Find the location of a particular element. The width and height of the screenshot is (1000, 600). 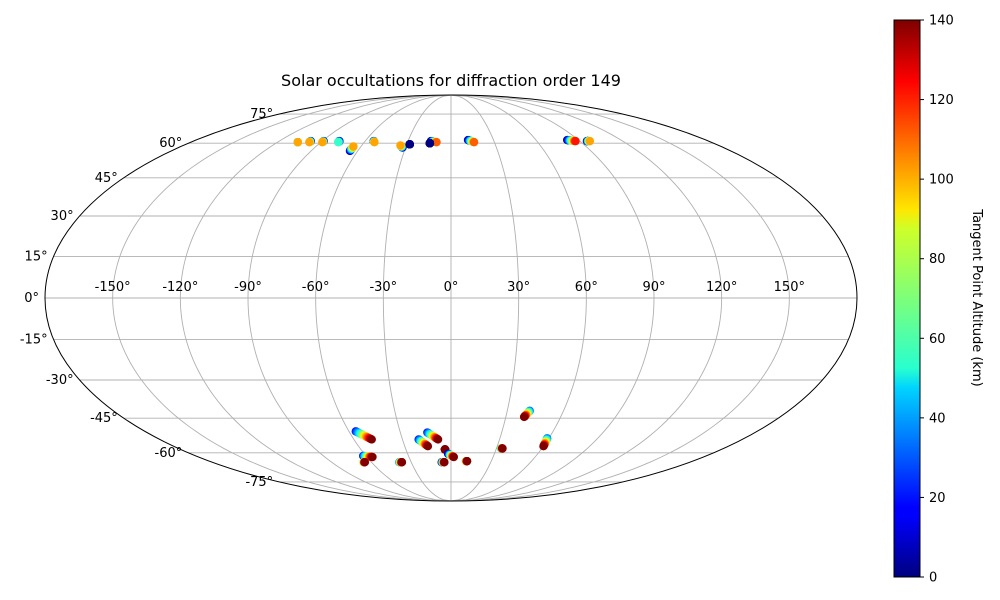

latitude-tick-label: -60° is located at coordinates (169, 453).